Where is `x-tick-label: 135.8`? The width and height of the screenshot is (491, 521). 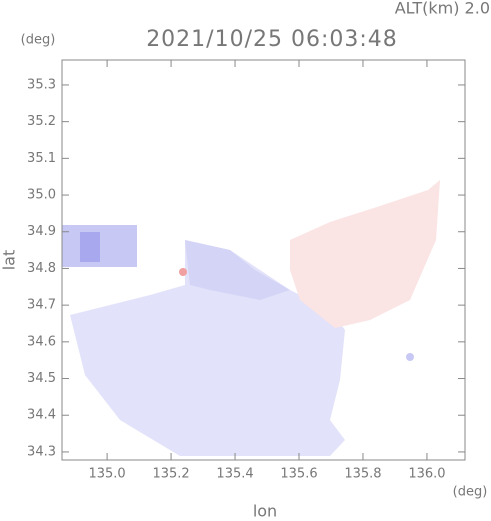 x-tick-label: 135.8 is located at coordinates (362, 474).